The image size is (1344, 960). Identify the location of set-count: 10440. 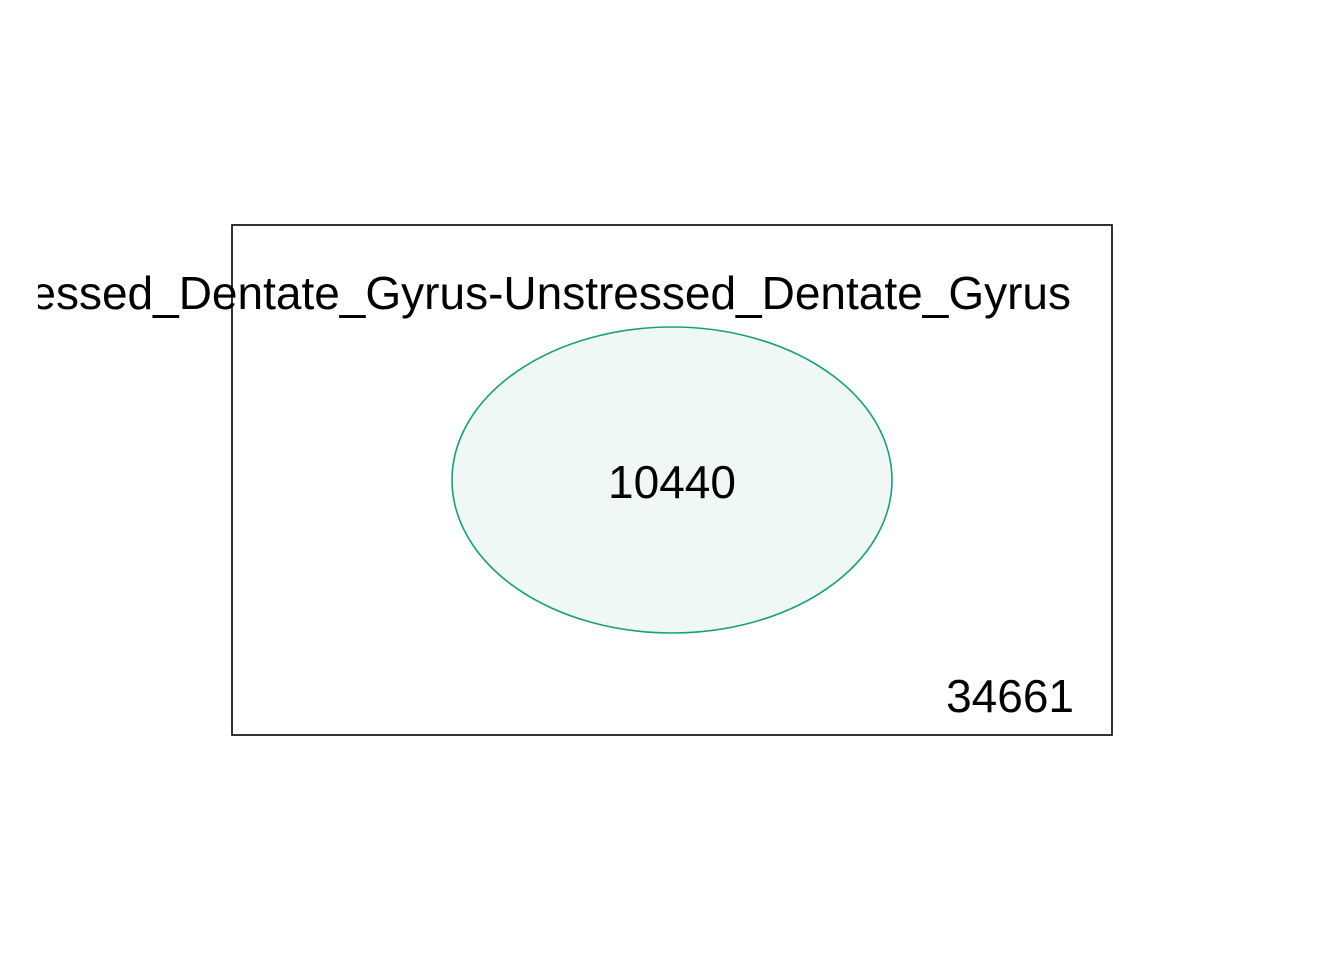
(672, 482).